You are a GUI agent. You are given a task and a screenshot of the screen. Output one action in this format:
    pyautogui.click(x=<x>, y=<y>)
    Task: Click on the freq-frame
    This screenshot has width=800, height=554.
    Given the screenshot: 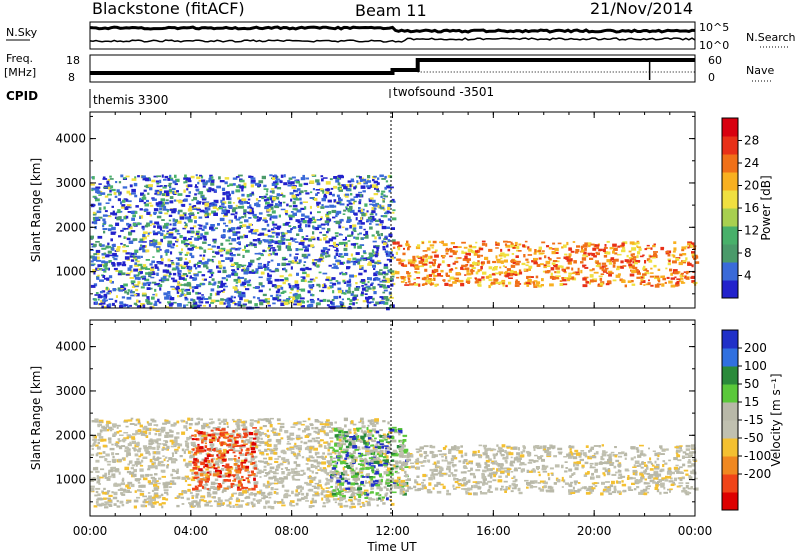 What is the action you would take?
    pyautogui.click(x=392, y=68)
    